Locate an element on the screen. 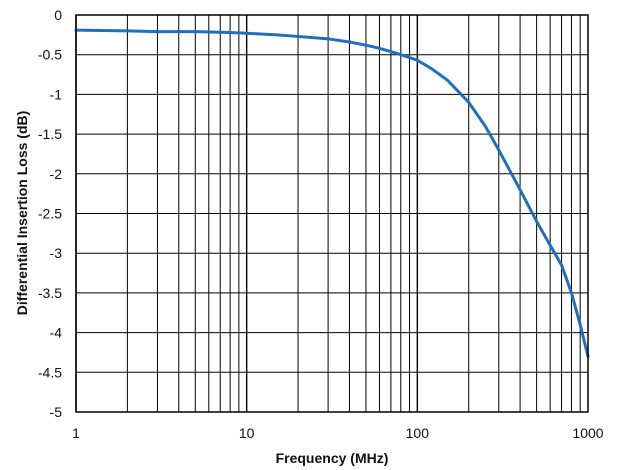  x-tick-label: 100 is located at coordinates (418, 433).